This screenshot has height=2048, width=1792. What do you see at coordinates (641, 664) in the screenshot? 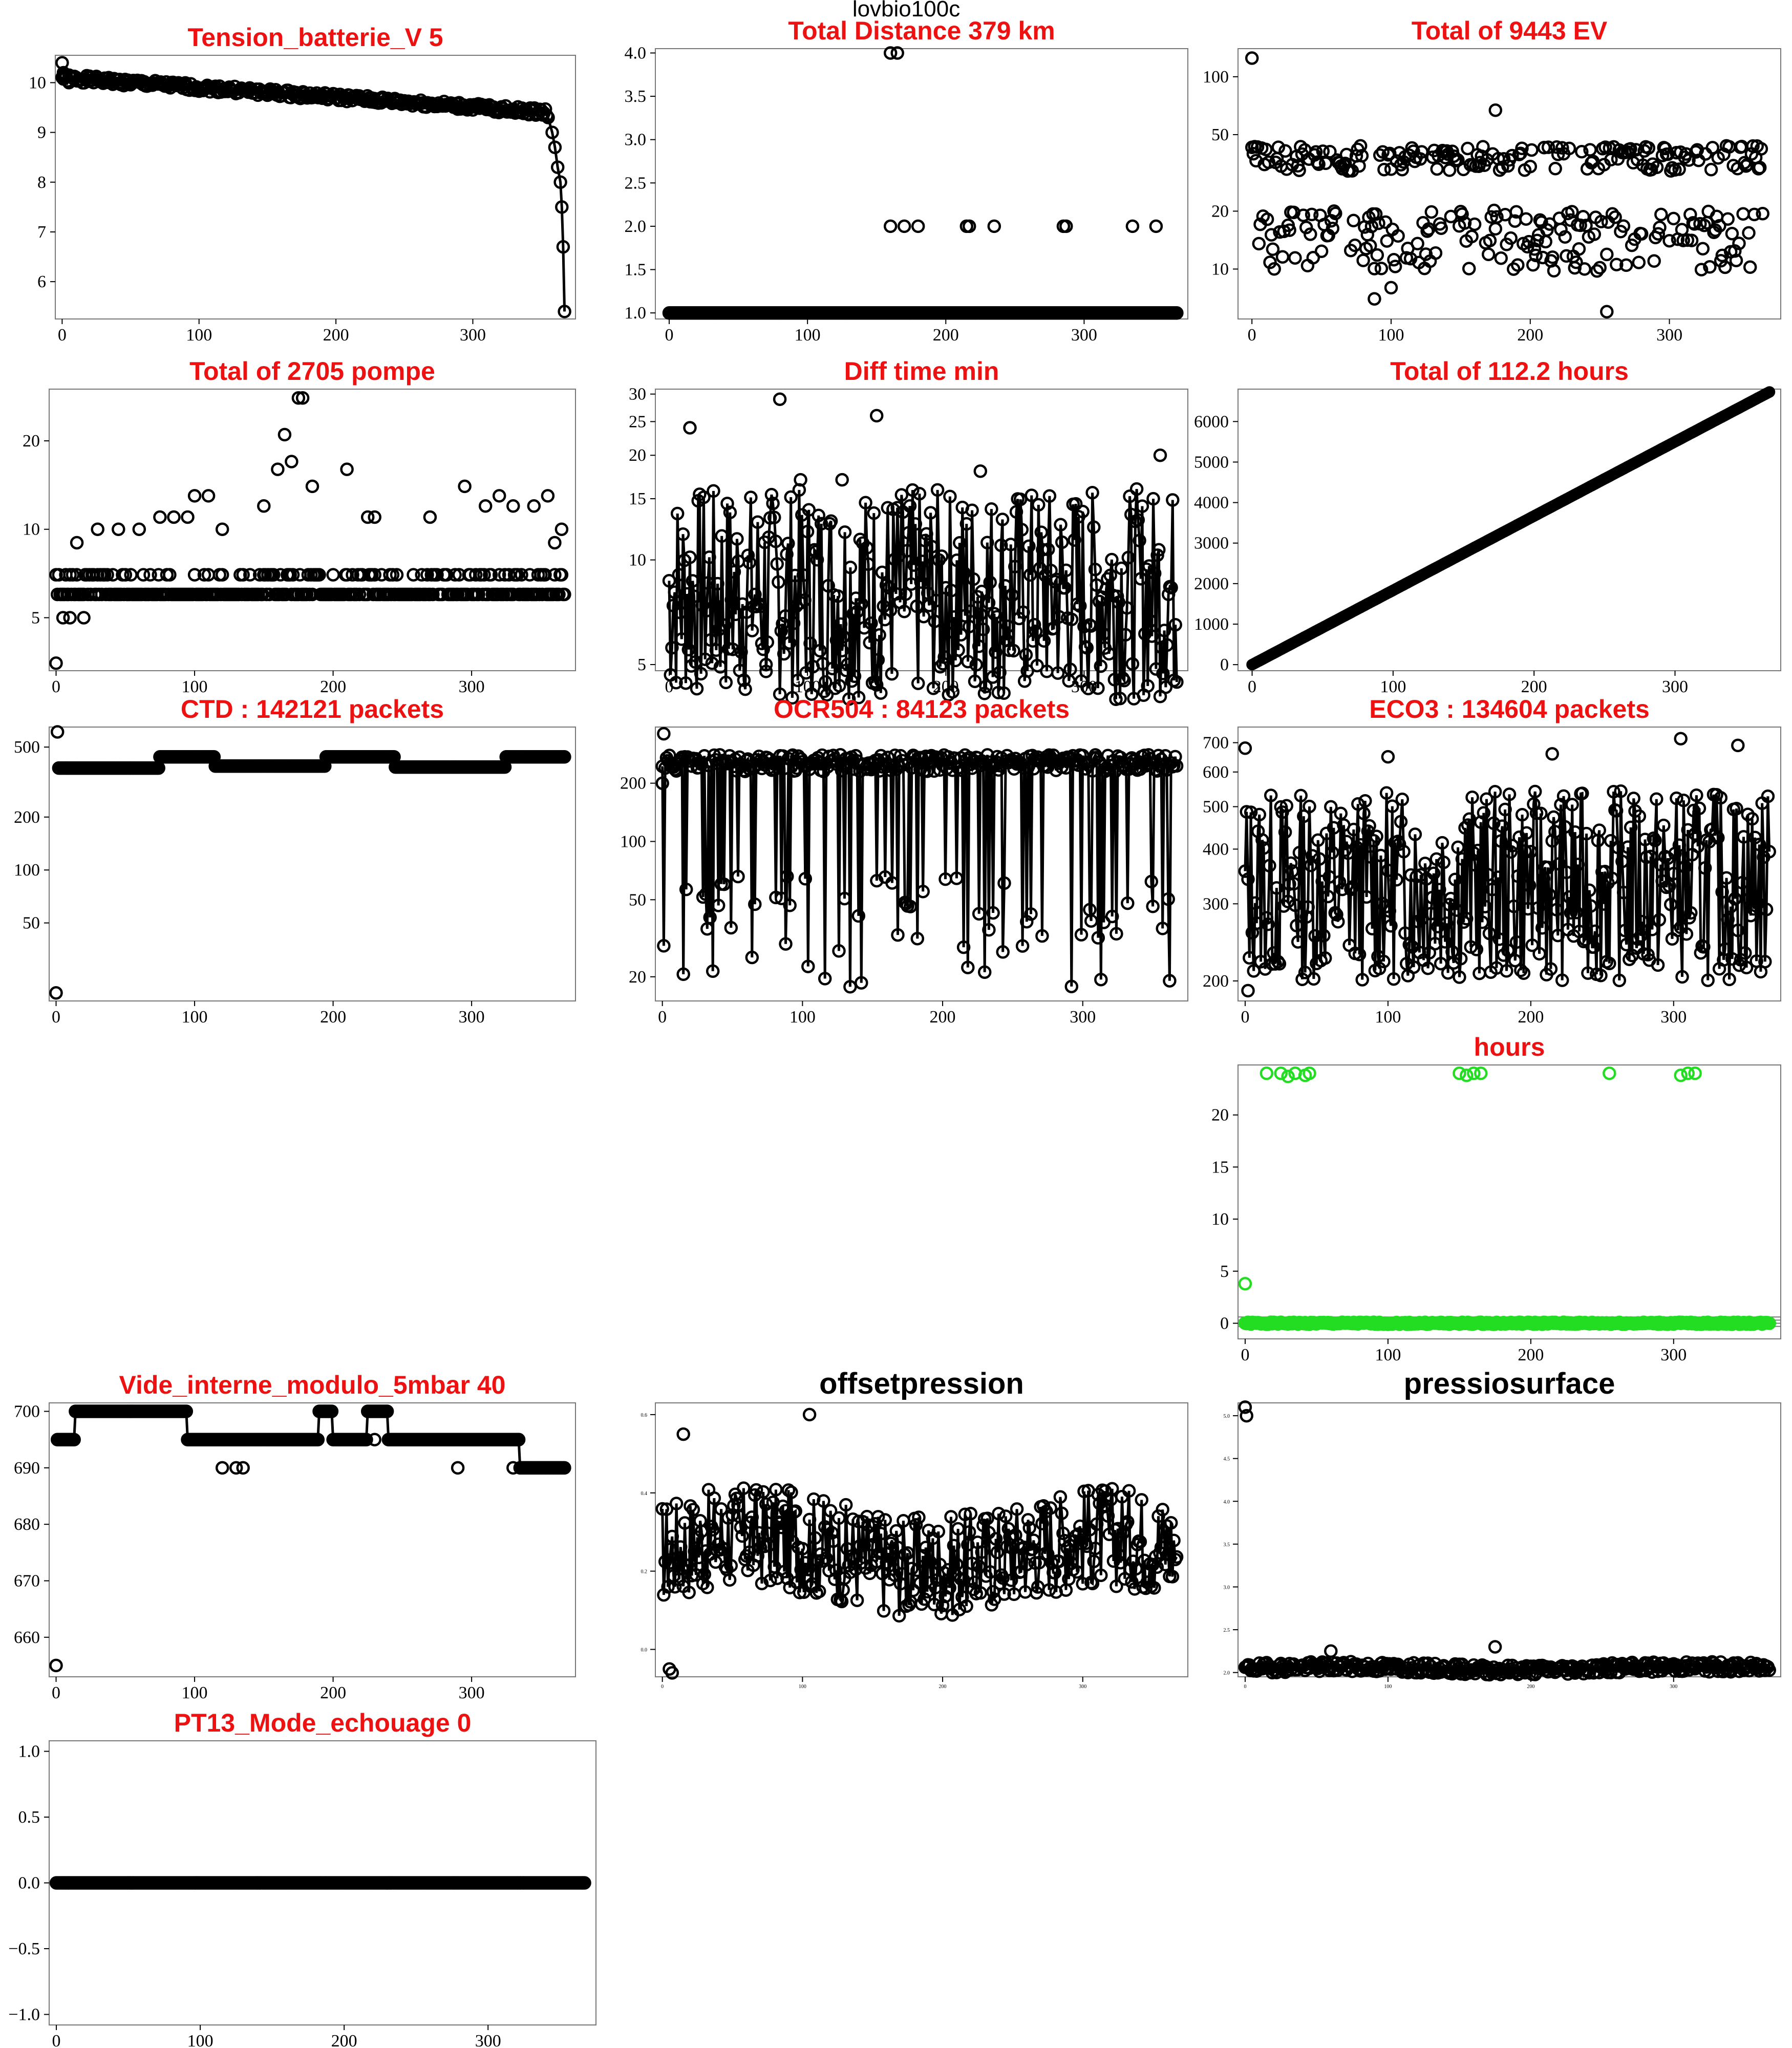
I see `y-tick-label: 5` at bounding box center [641, 664].